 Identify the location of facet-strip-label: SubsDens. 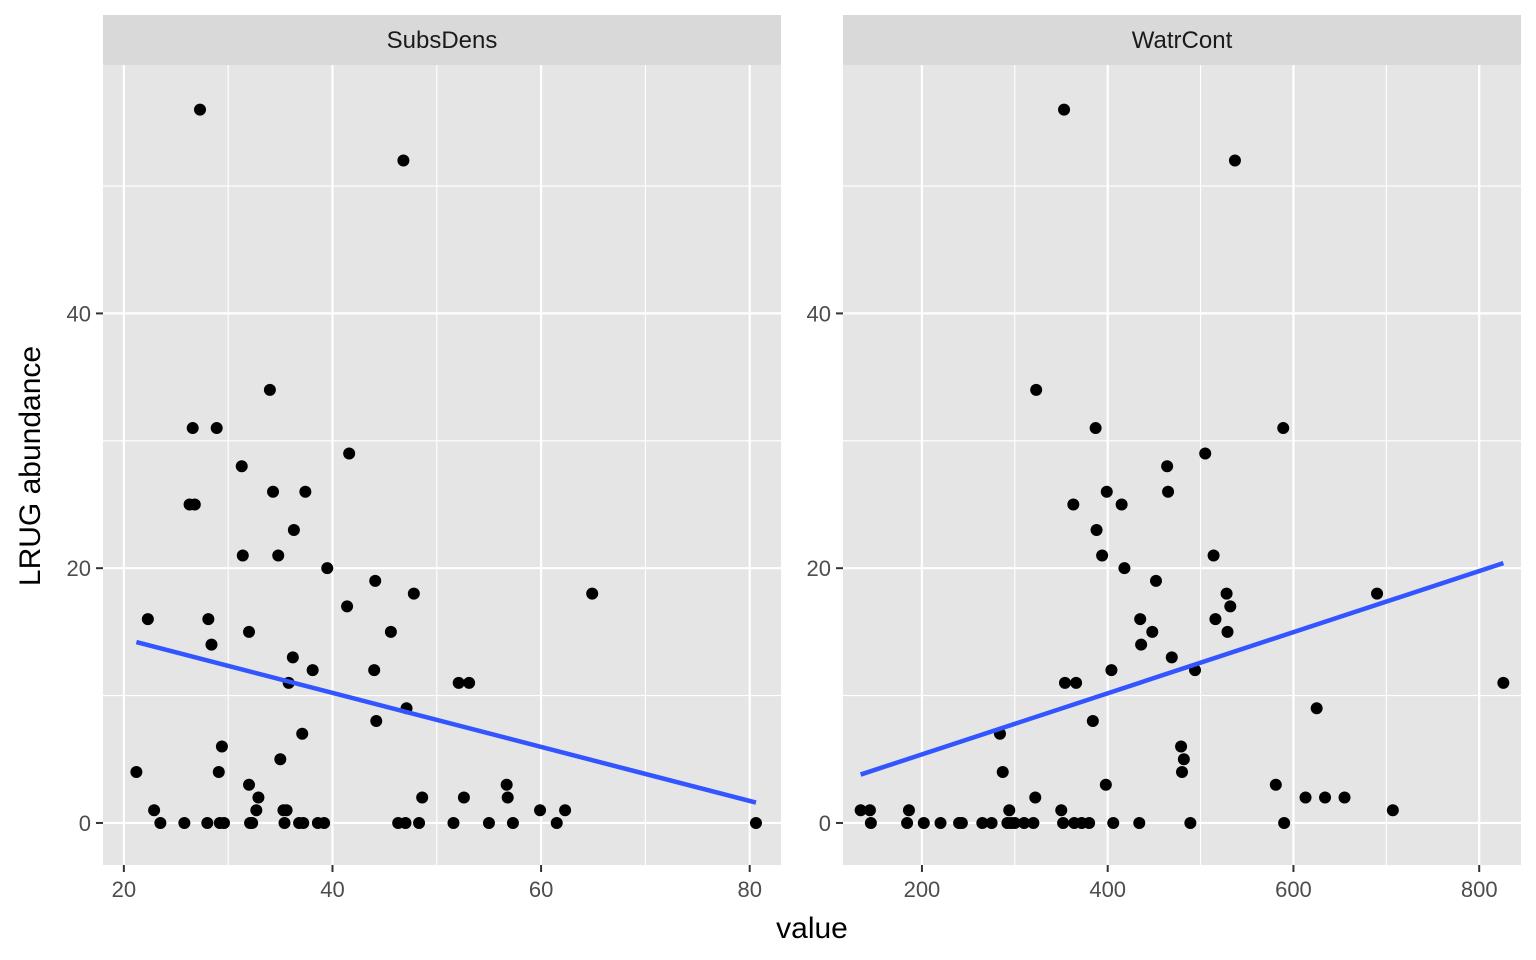
(442, 40).